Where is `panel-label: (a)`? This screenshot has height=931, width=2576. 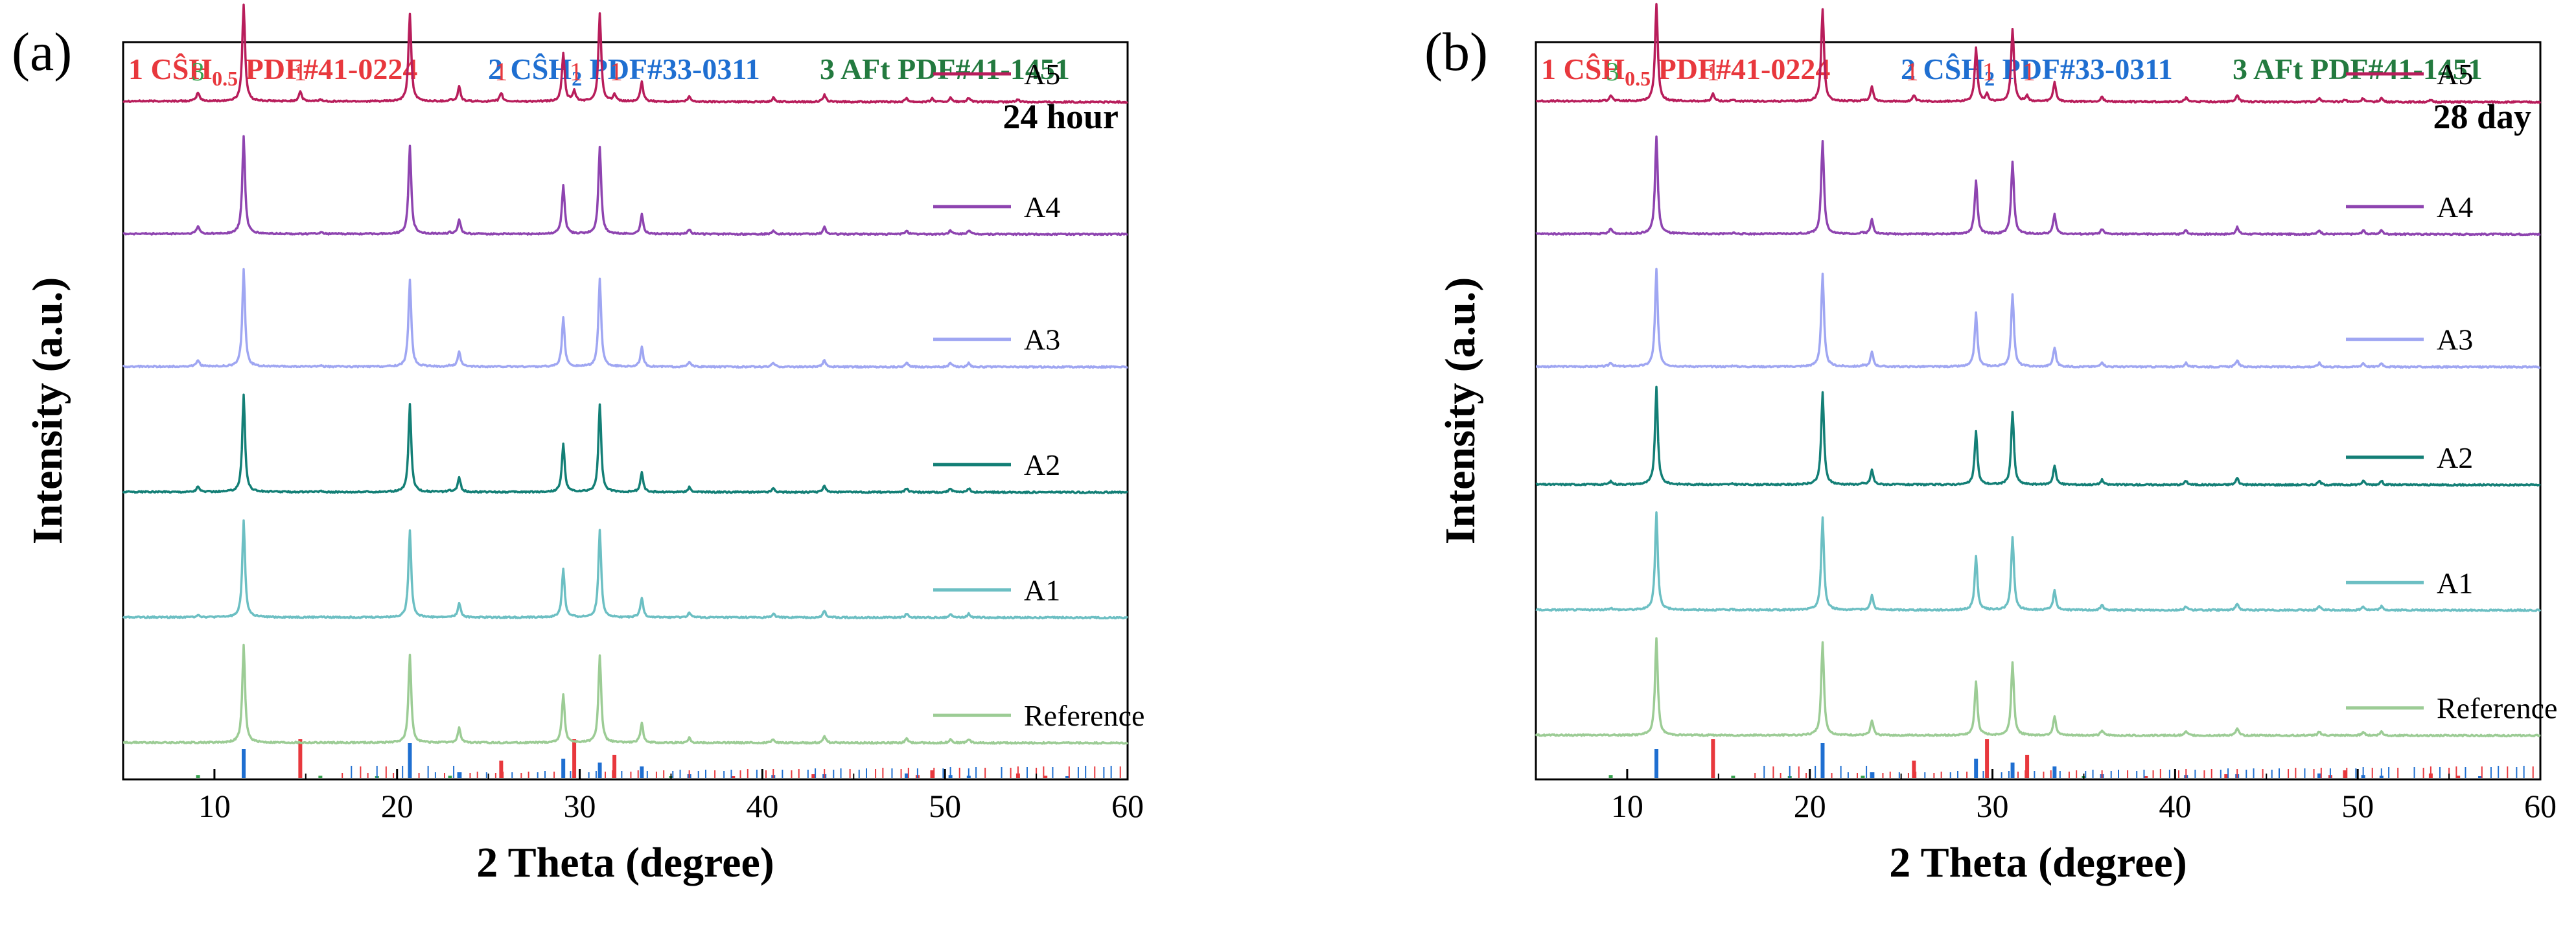
panel-label: (a) is located at coordinates (42, 52).